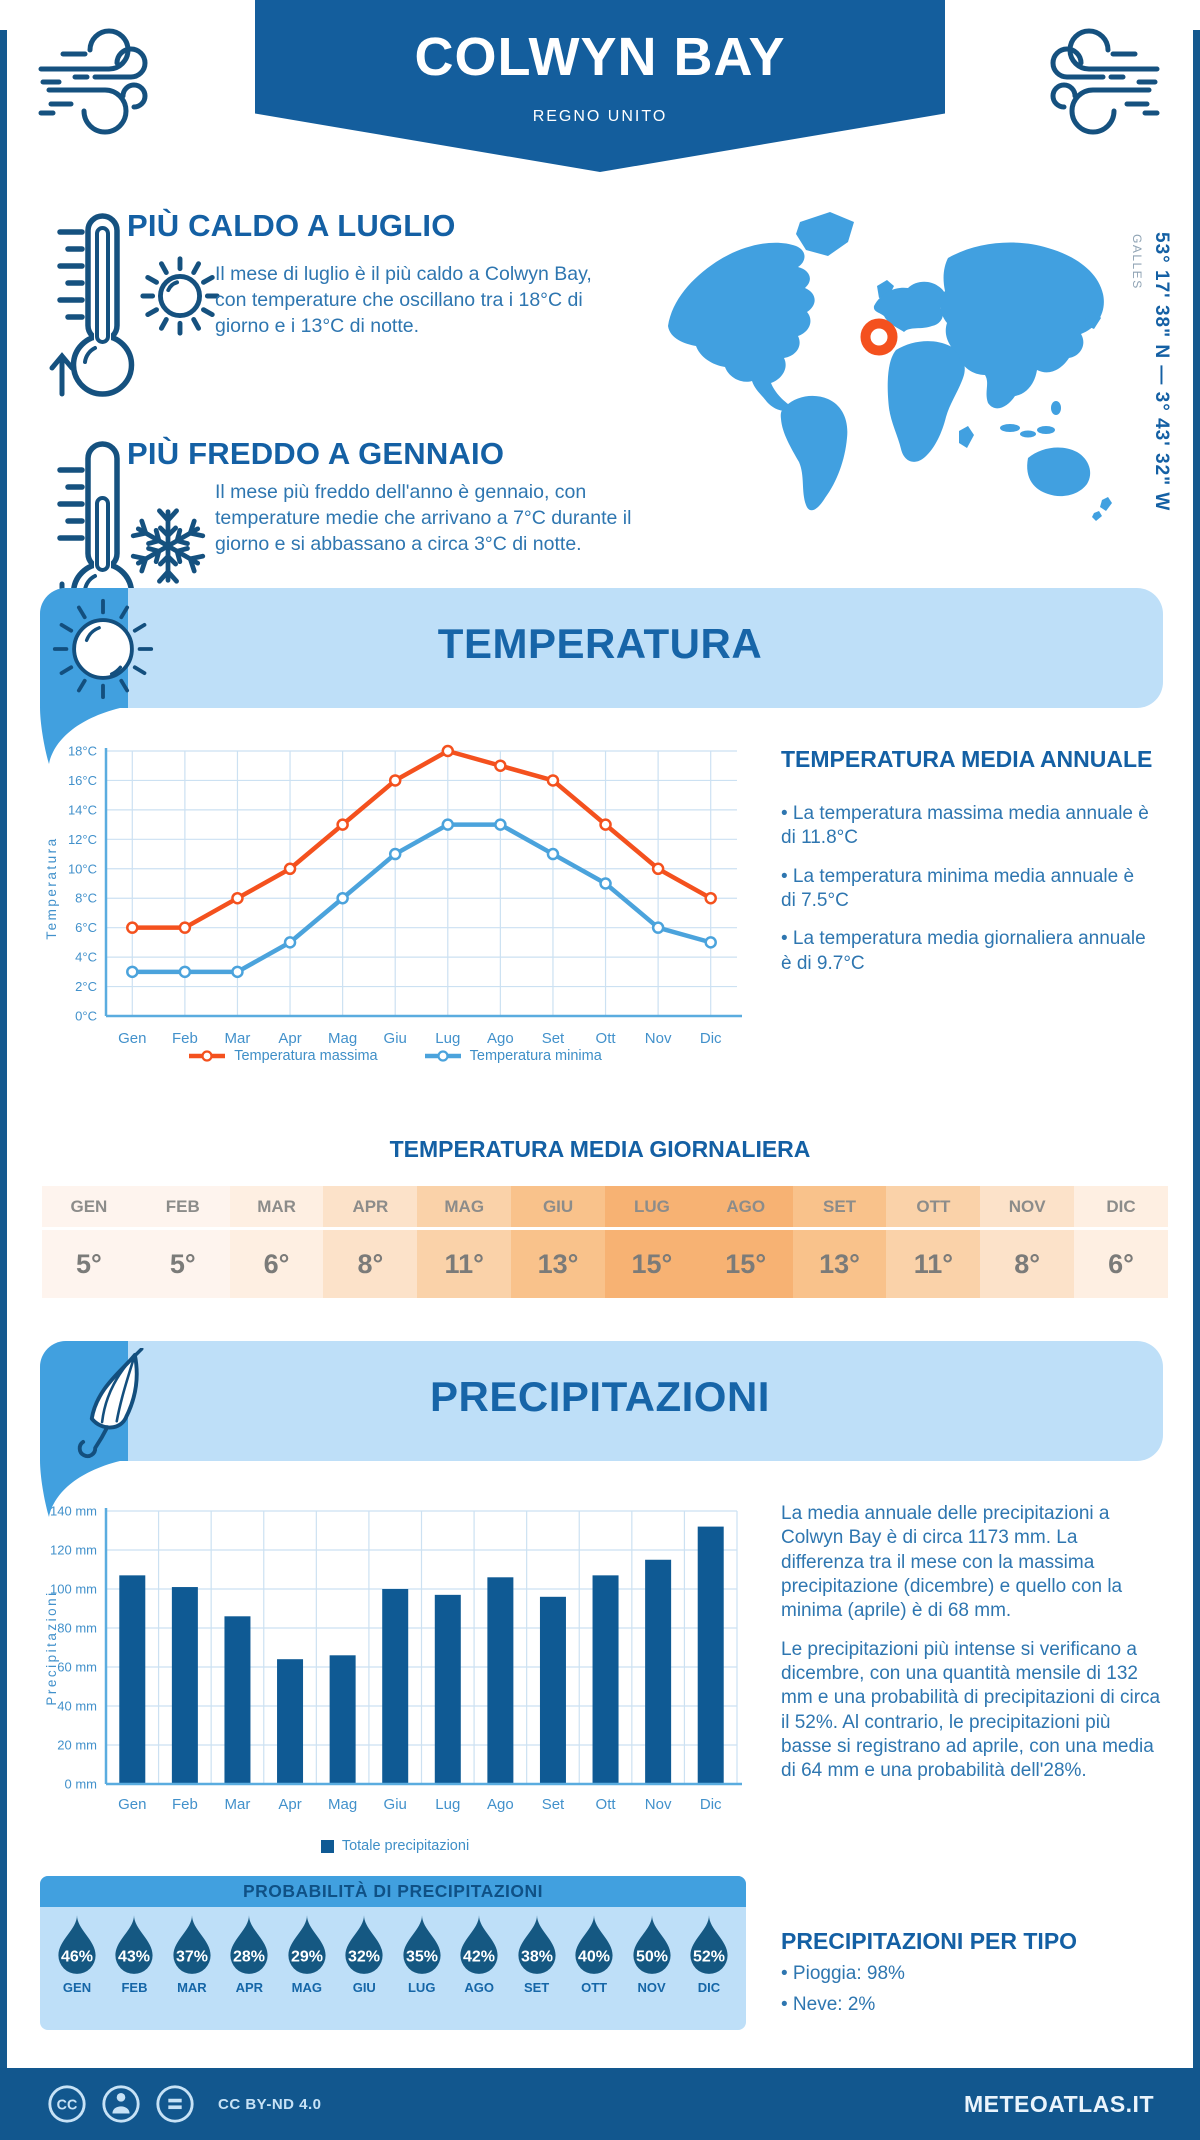  What do you see at coordinates (658, 1038) in the screenshot?
I see `x-tick-label: Nov` at bounding box center [658, 1038].